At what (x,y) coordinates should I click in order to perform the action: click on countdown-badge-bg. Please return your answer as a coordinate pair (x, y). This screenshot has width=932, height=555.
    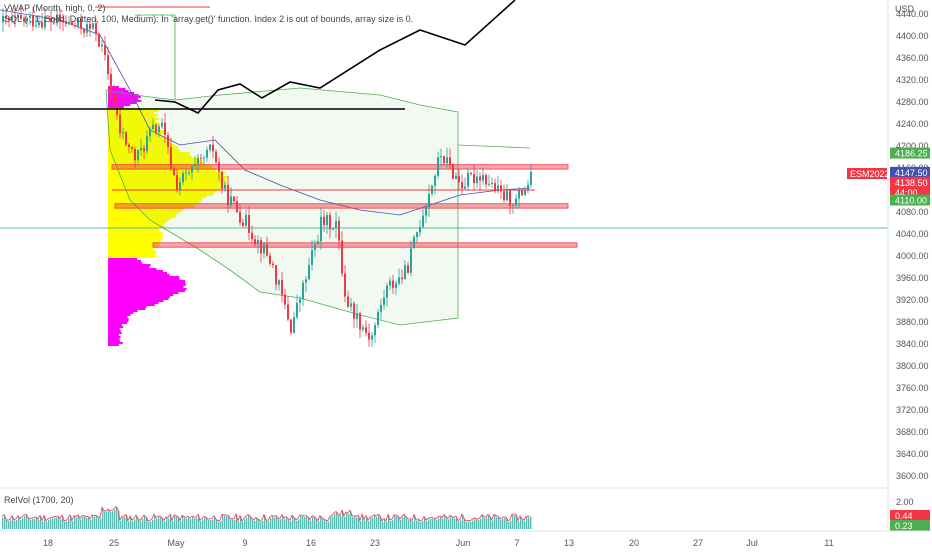
    Looking at the image, I should click on (910, 192).